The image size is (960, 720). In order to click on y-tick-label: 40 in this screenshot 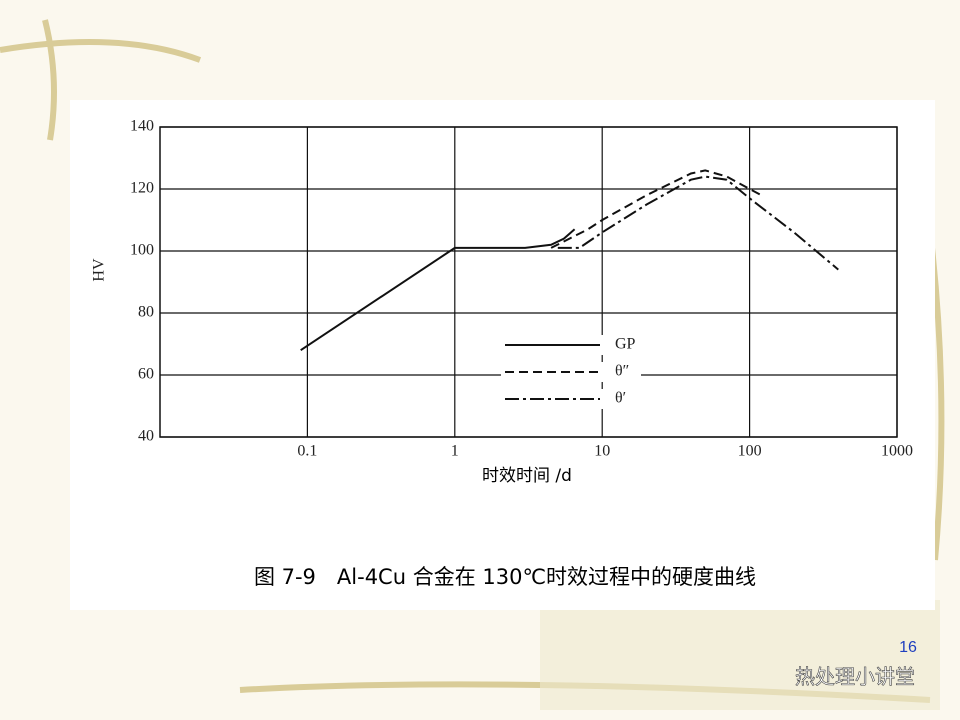, I will do `click(146, 436)`.